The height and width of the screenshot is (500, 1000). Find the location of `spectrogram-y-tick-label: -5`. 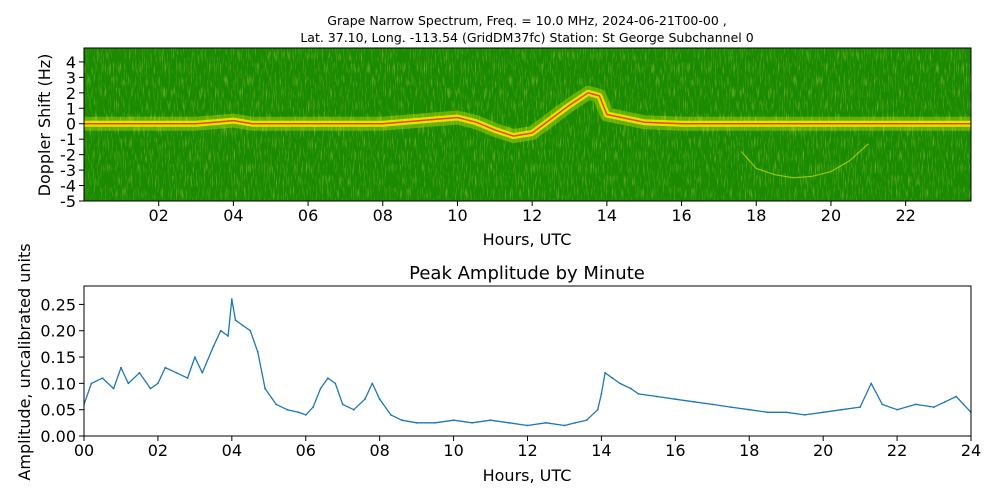

spectrogram-y-tick-label: -5 is located at coordinates (68, 201).